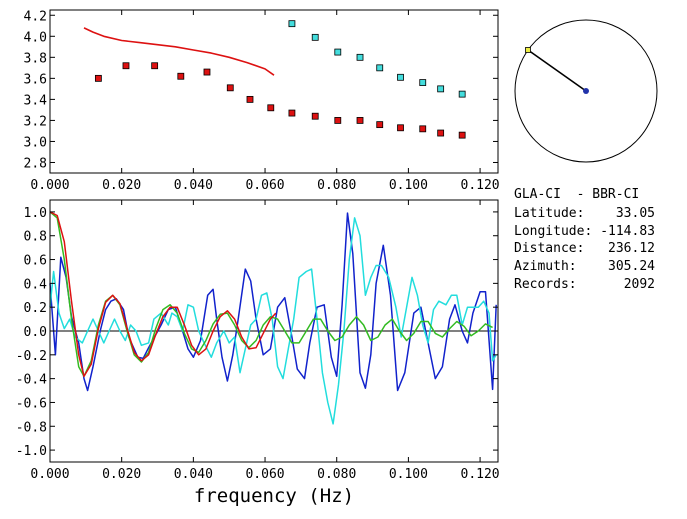 The image size is (687, 519). I want to click on y-tick-label: -0.2, so click(31, 356).